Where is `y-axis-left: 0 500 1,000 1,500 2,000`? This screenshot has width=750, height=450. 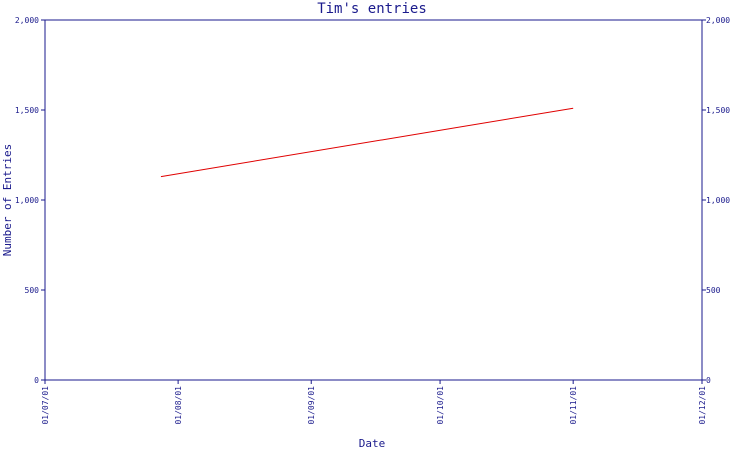 y-axis-left: 0 500 1,000 1,500 2,000 is located at coordinates (30, 200).